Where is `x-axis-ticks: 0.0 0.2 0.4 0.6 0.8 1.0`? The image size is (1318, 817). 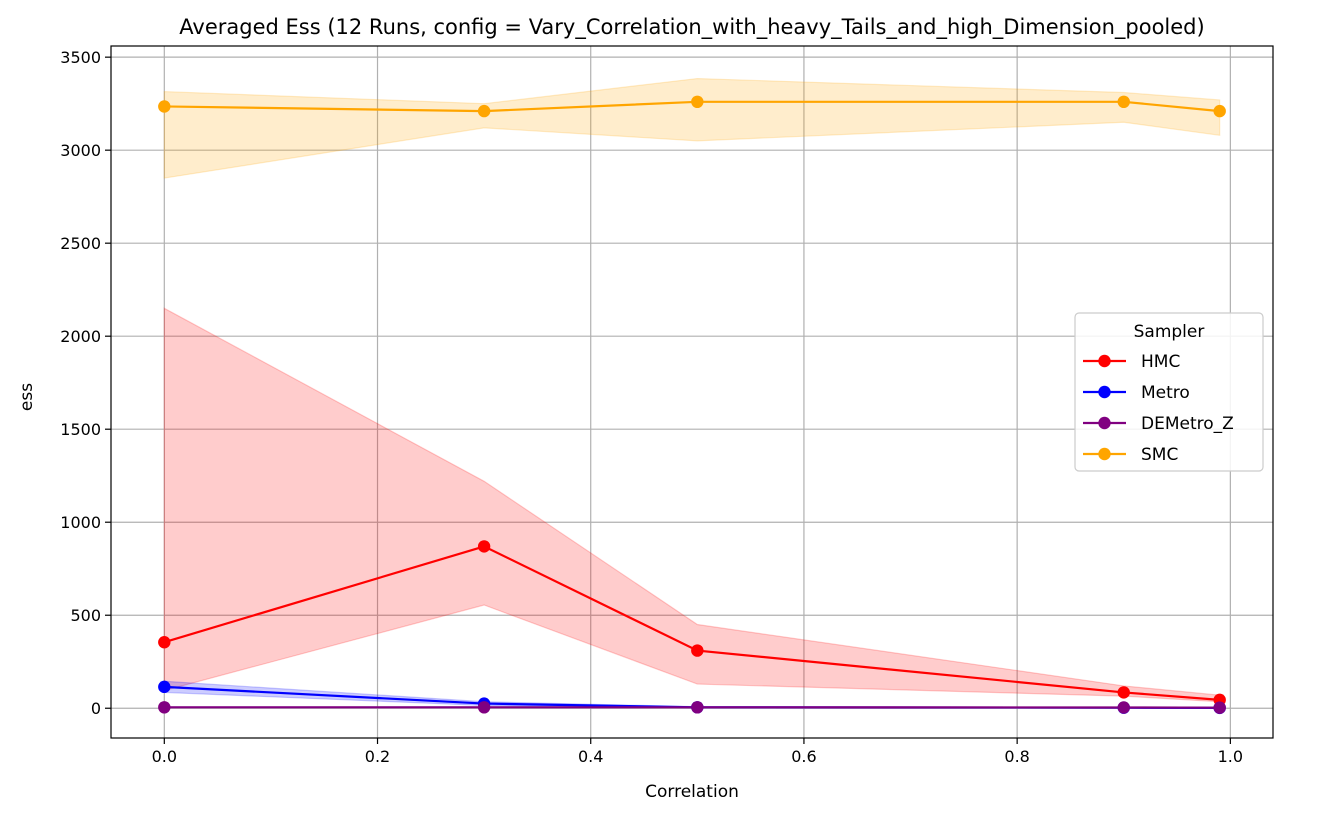
x-axis-ticks: 0.0 0.2 0.4 0.6 0.8 1.0 is located at coordinates (697, 752).